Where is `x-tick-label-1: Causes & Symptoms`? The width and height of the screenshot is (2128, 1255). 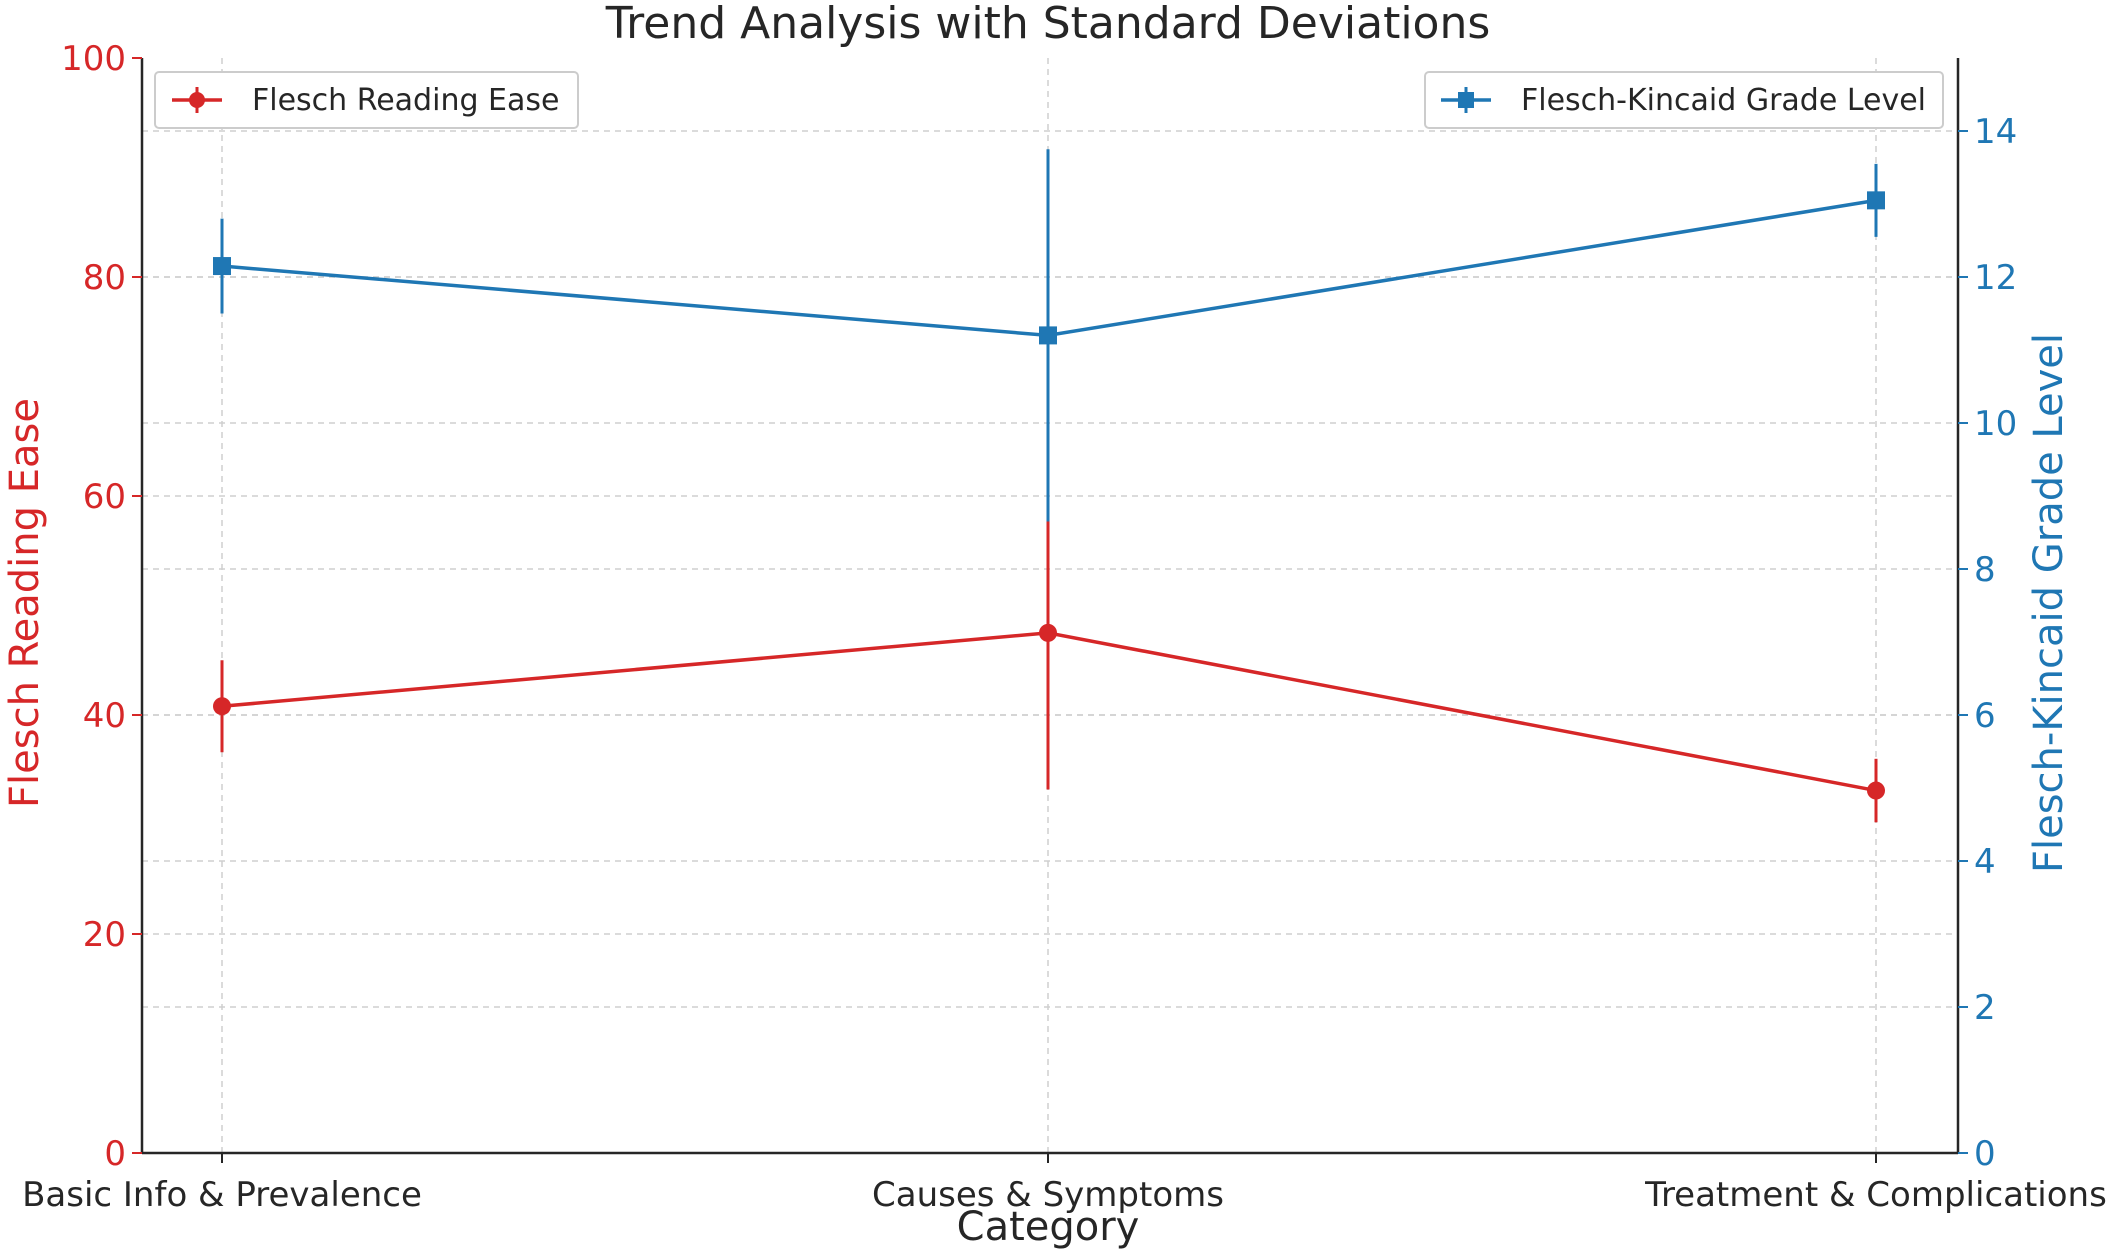 x-tick-label-1: Causes & Symptoms is located at coordinates (1048, 1195).